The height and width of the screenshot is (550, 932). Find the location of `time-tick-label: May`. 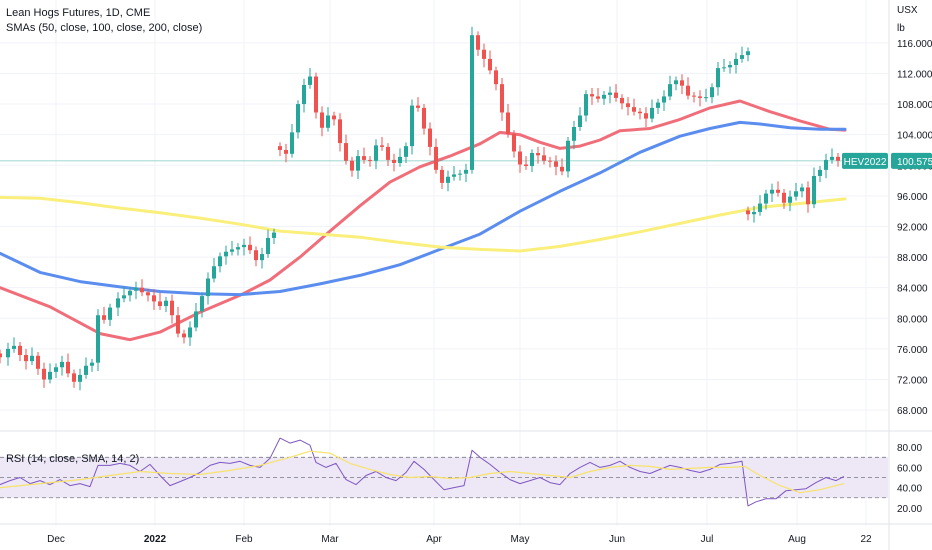

time-tick-label: May is located at coordinates (520, 539).